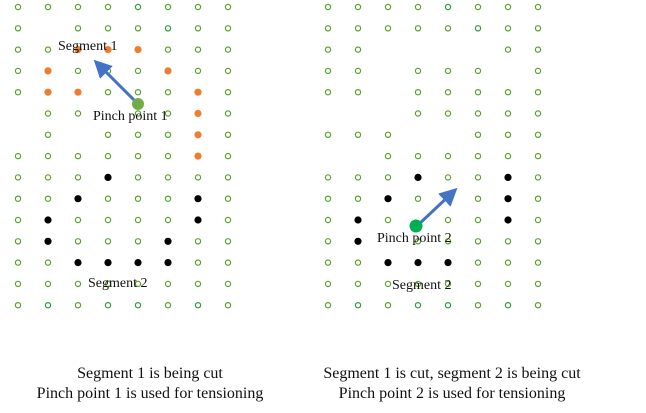 Image resolution: width=646 pixels, height=413 pixels. I want to click on left-tension-arrow, so click(115, 81).